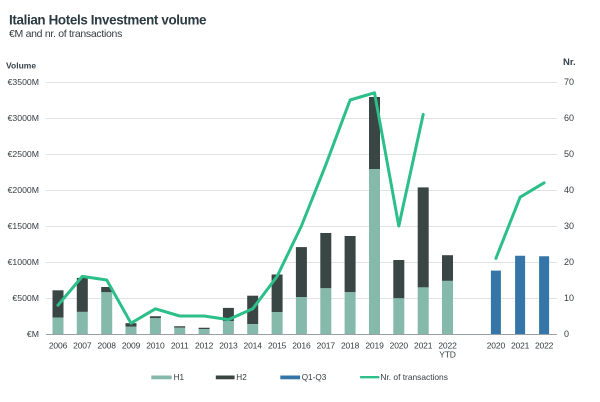 Image resolution: width=600 pixels, height=402 pixels. Describe the element at coordinates (23, 154) in the screenshot. I see `svg-text: €2500M` at that location.